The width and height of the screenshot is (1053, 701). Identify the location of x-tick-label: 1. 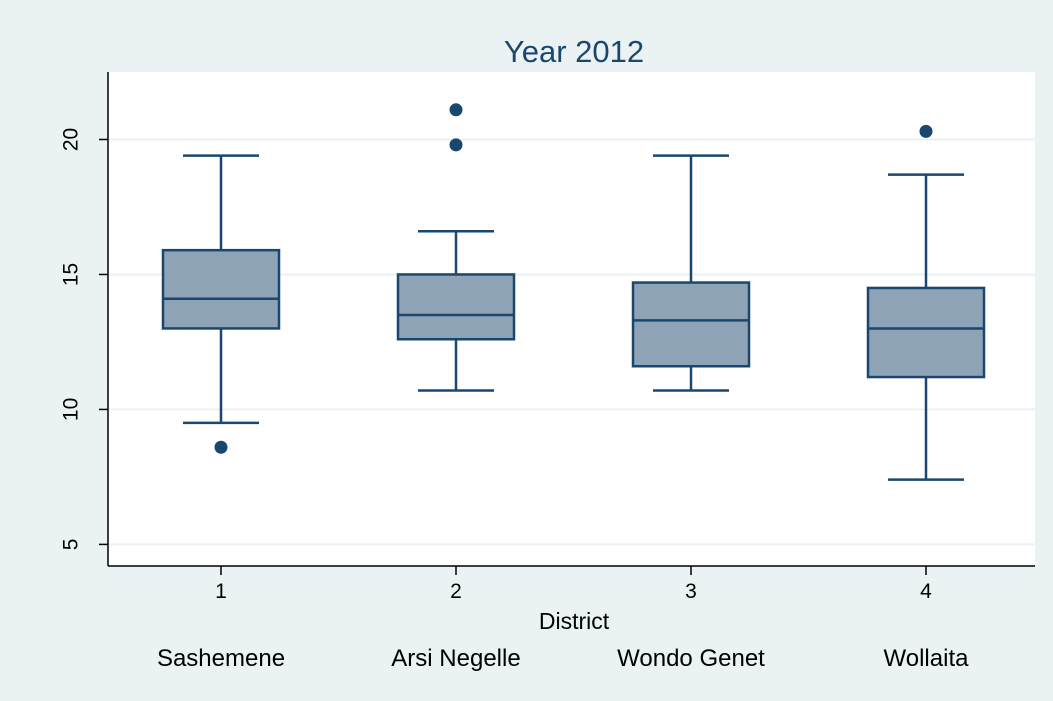
(221, 591).